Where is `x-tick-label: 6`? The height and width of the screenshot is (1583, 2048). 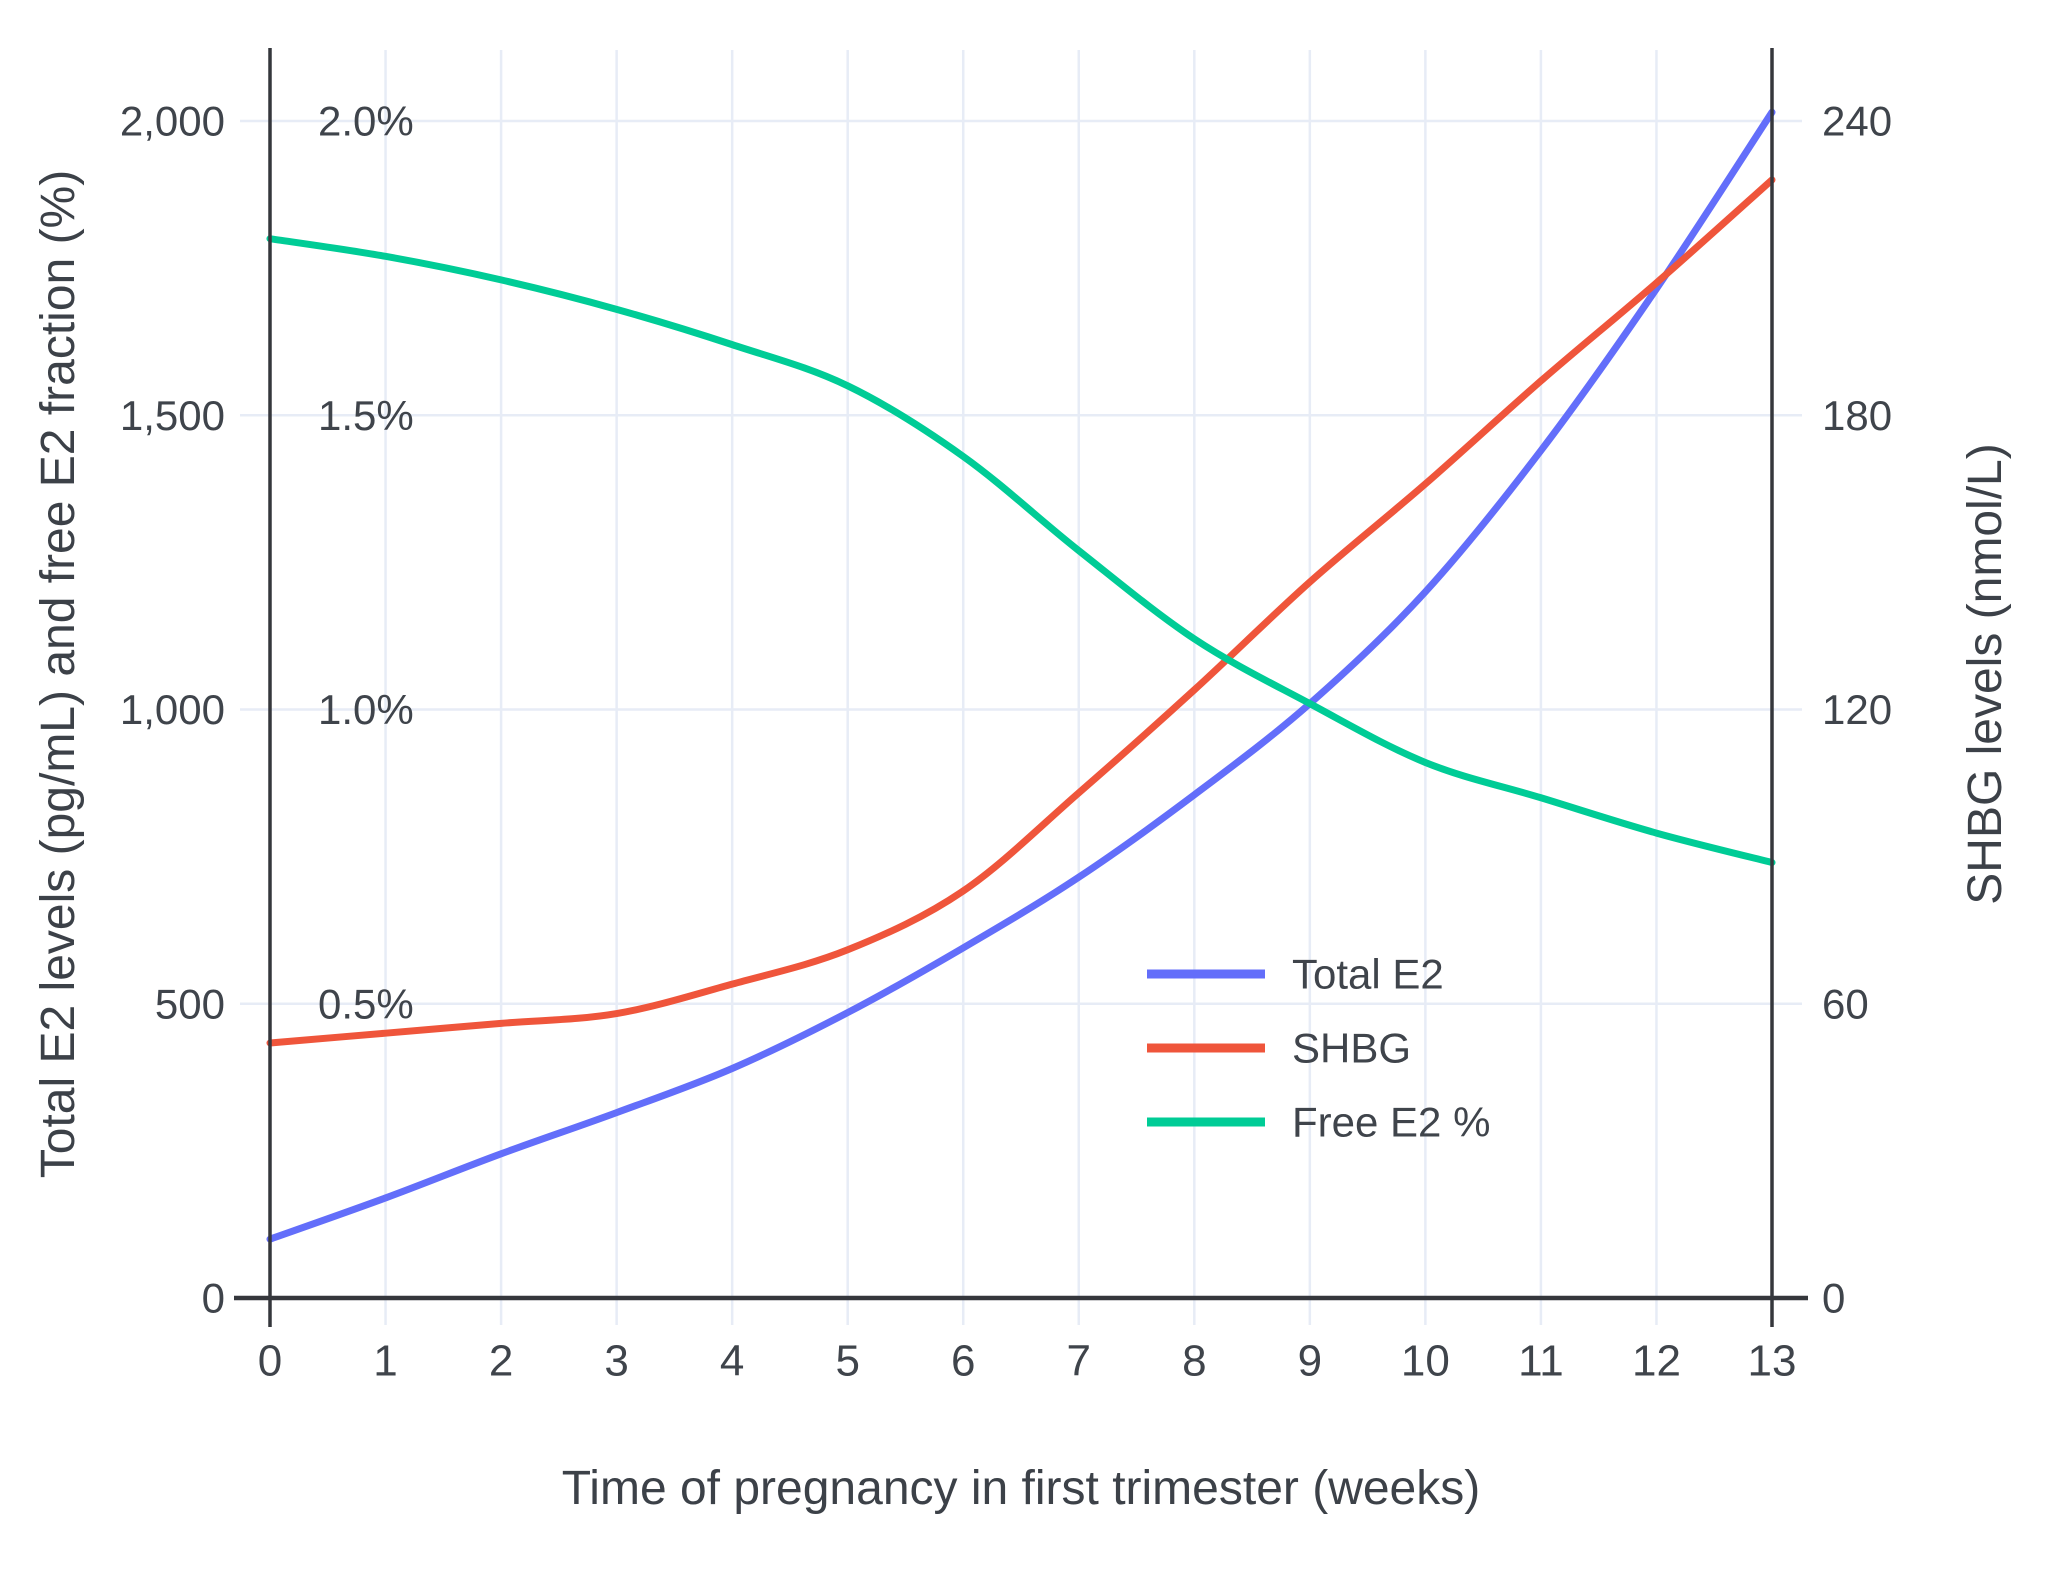 x-tick-label: 6 is located at coordinates (963, 1360).